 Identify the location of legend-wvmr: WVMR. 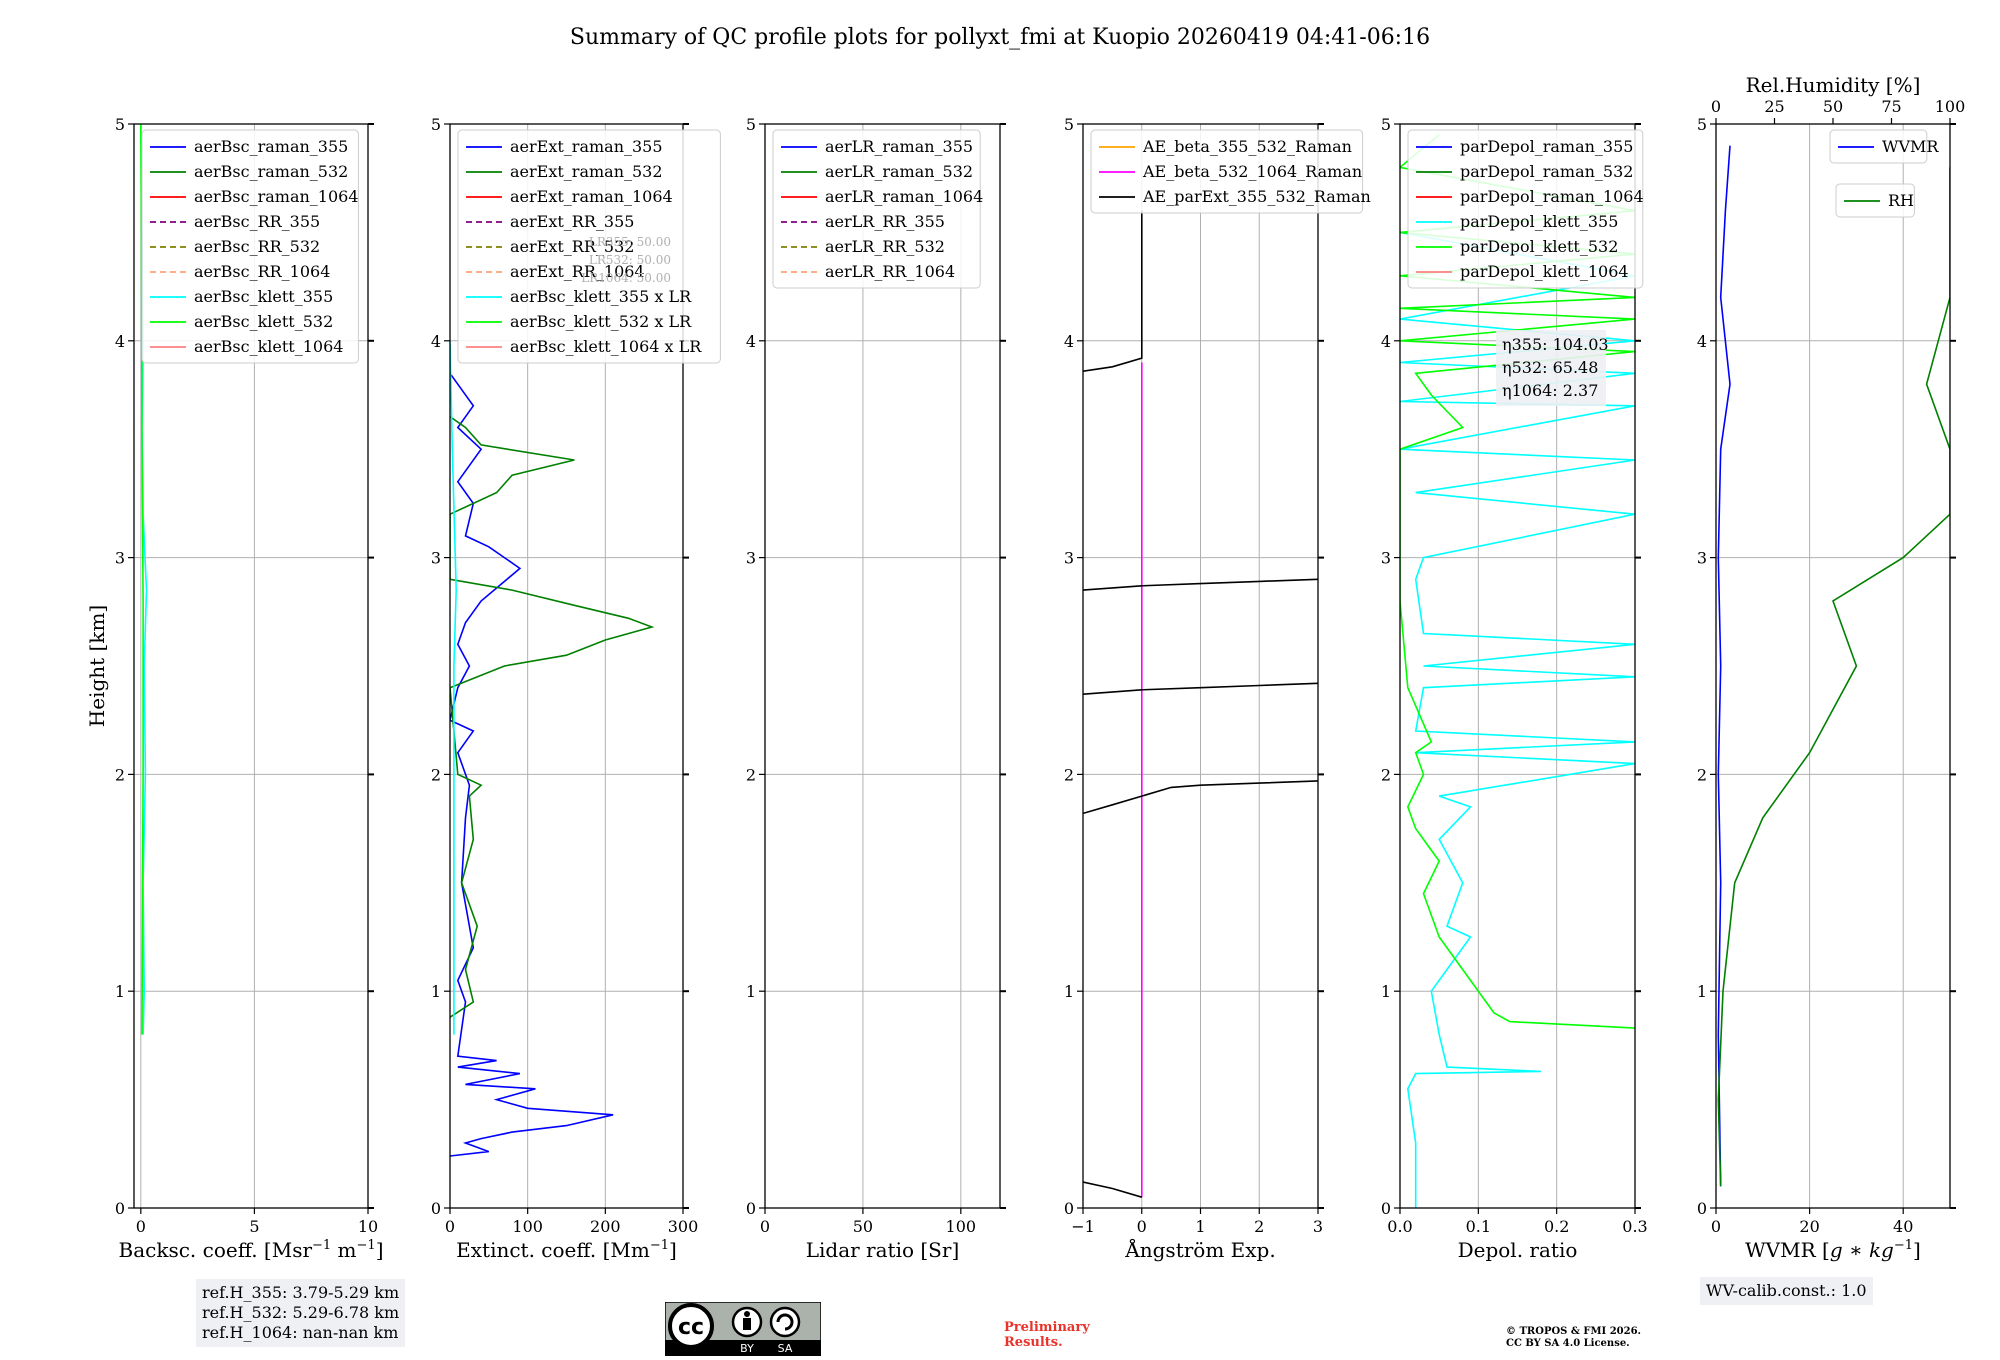
(1884, 146).